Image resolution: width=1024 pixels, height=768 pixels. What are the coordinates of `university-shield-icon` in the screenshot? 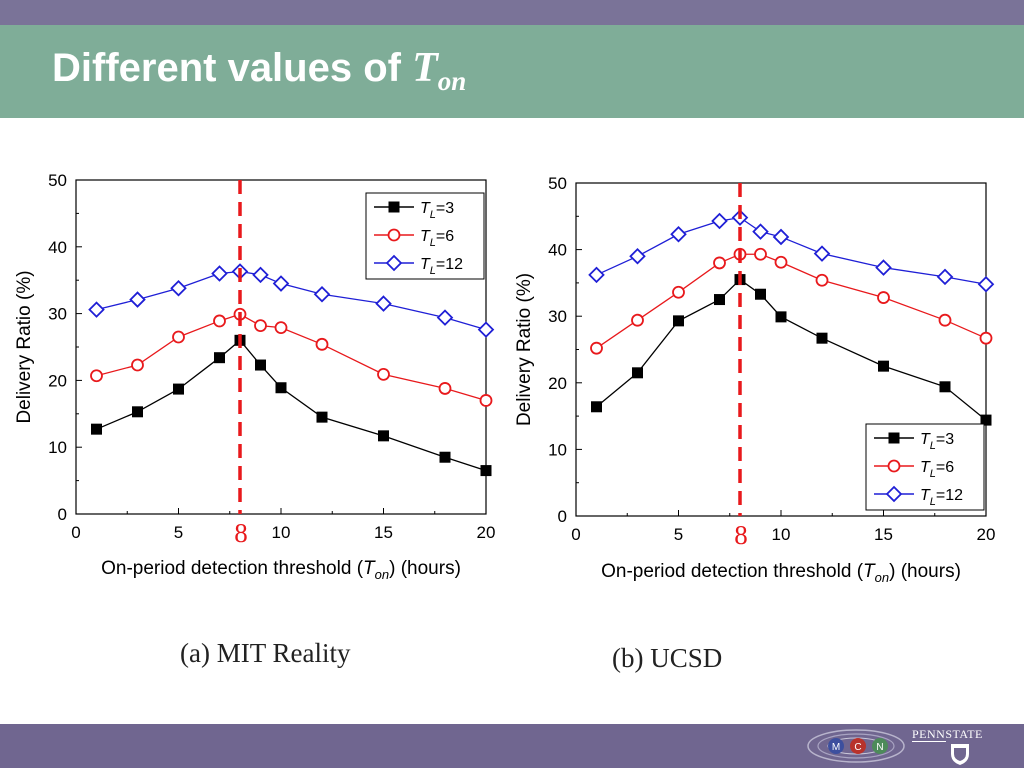 It's located at (960, 754).